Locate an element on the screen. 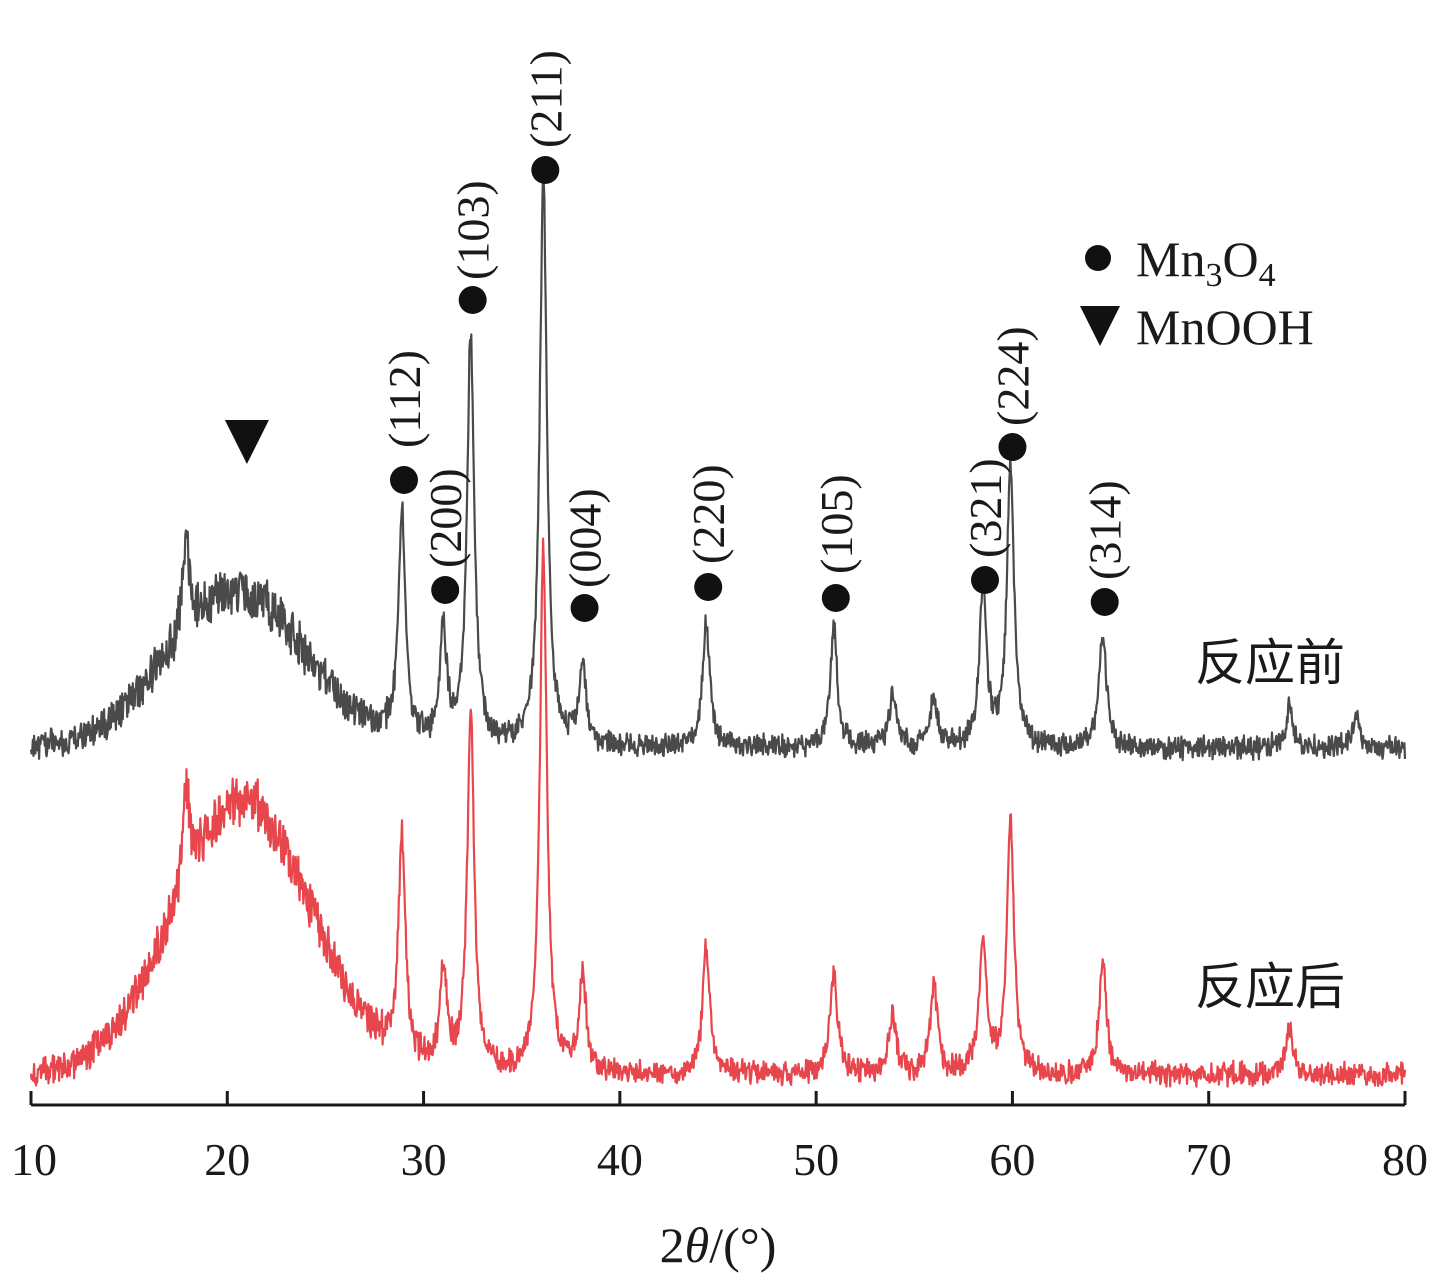 The height and width of the screenshot is (1287, 1442). legend-mnooh-label: MnOOH is located at coordinates (1225, 327).